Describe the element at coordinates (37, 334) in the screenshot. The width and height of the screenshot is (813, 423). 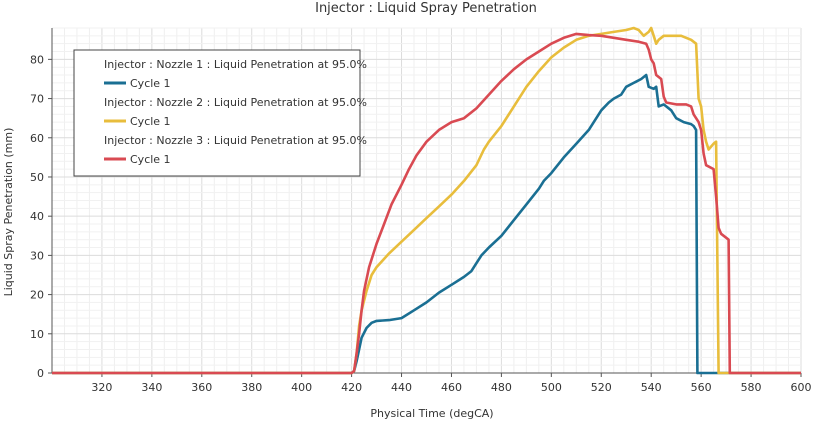
I see `y-tick-label: 10` at that location.